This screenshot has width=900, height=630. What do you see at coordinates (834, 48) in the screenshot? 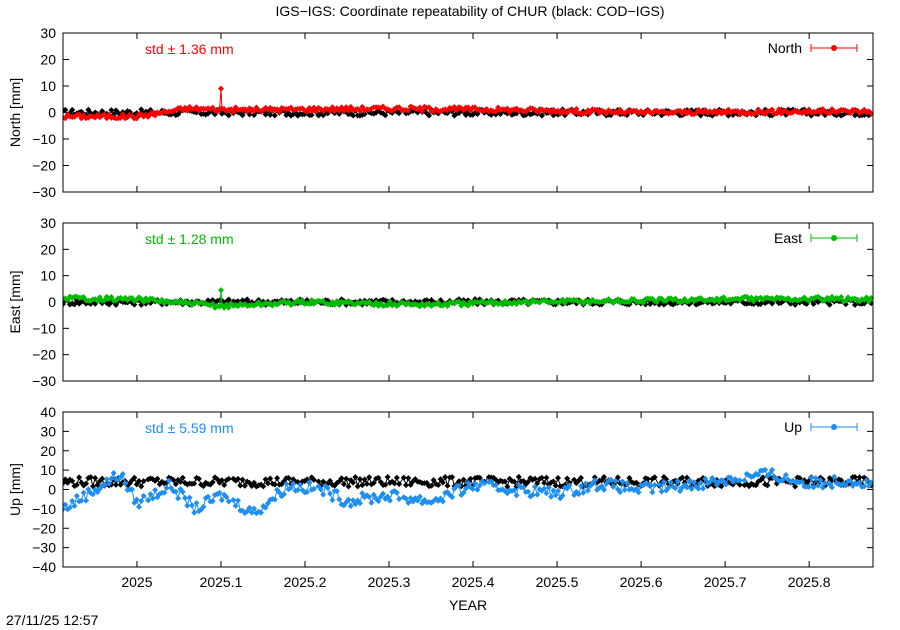
I see `legend-marker` at bounding box center [834, 48].